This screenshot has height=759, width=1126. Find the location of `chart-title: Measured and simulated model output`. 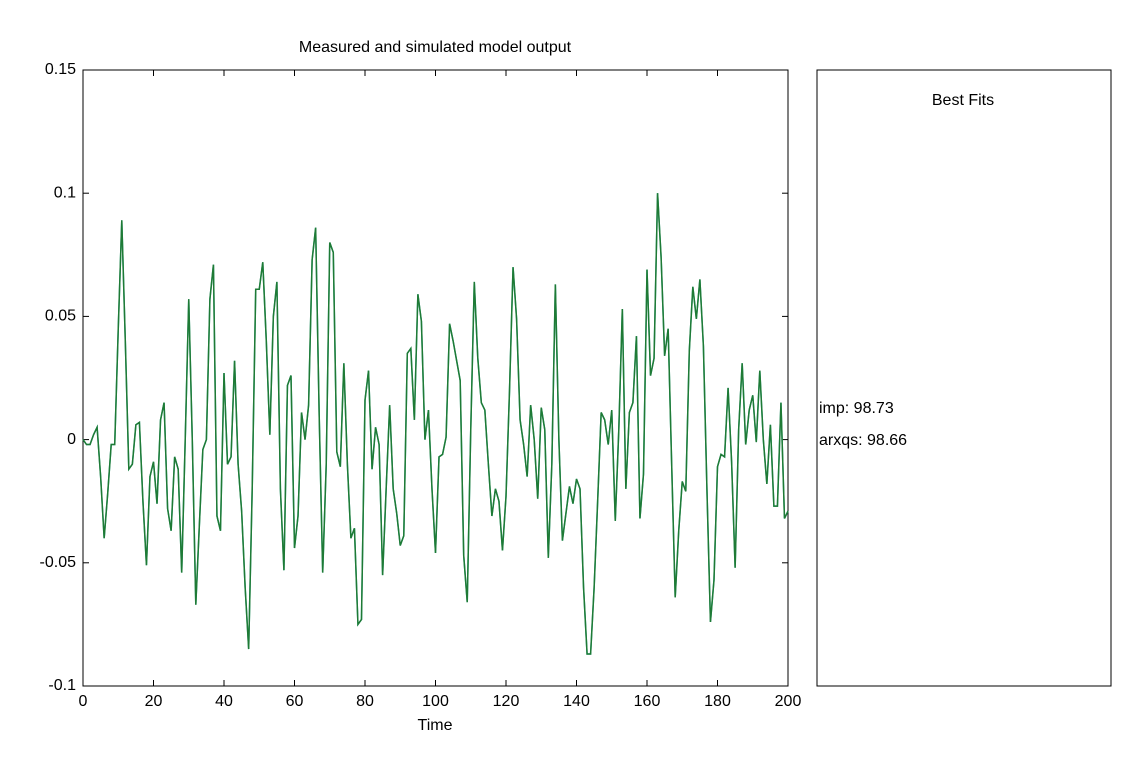

chart-title: Measured and simulated model output is located at coordinates (435, 47).